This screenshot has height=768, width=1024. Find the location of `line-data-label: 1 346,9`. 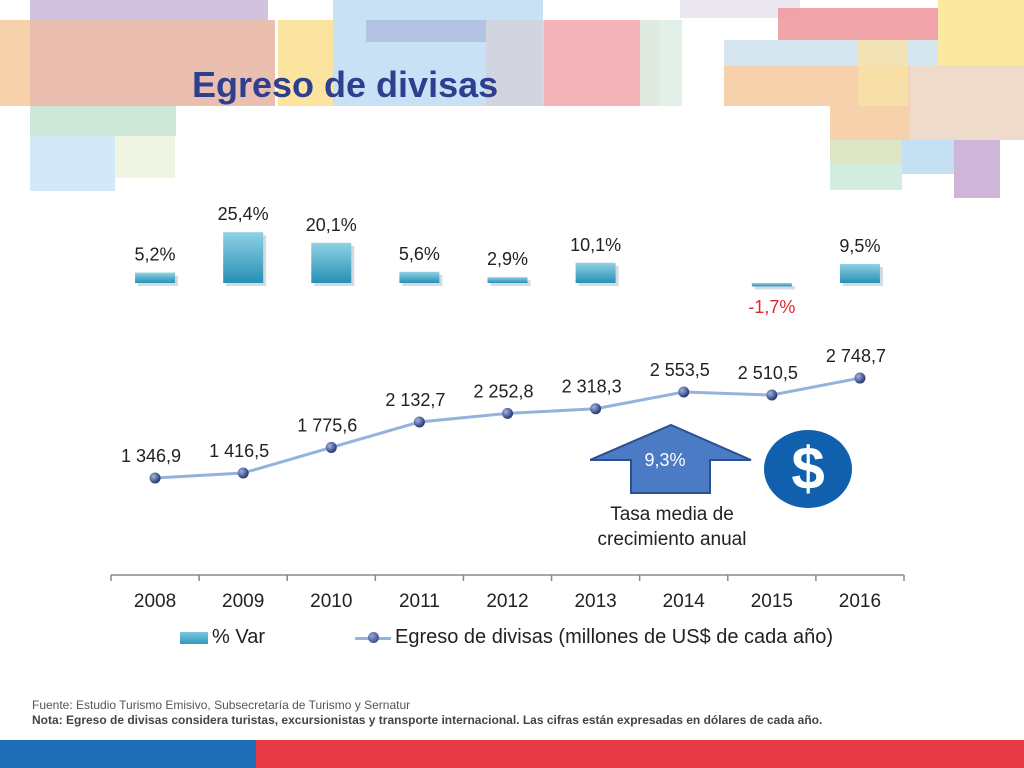

line-data-label: 1 346,9 is located at coordinates (151, 456).